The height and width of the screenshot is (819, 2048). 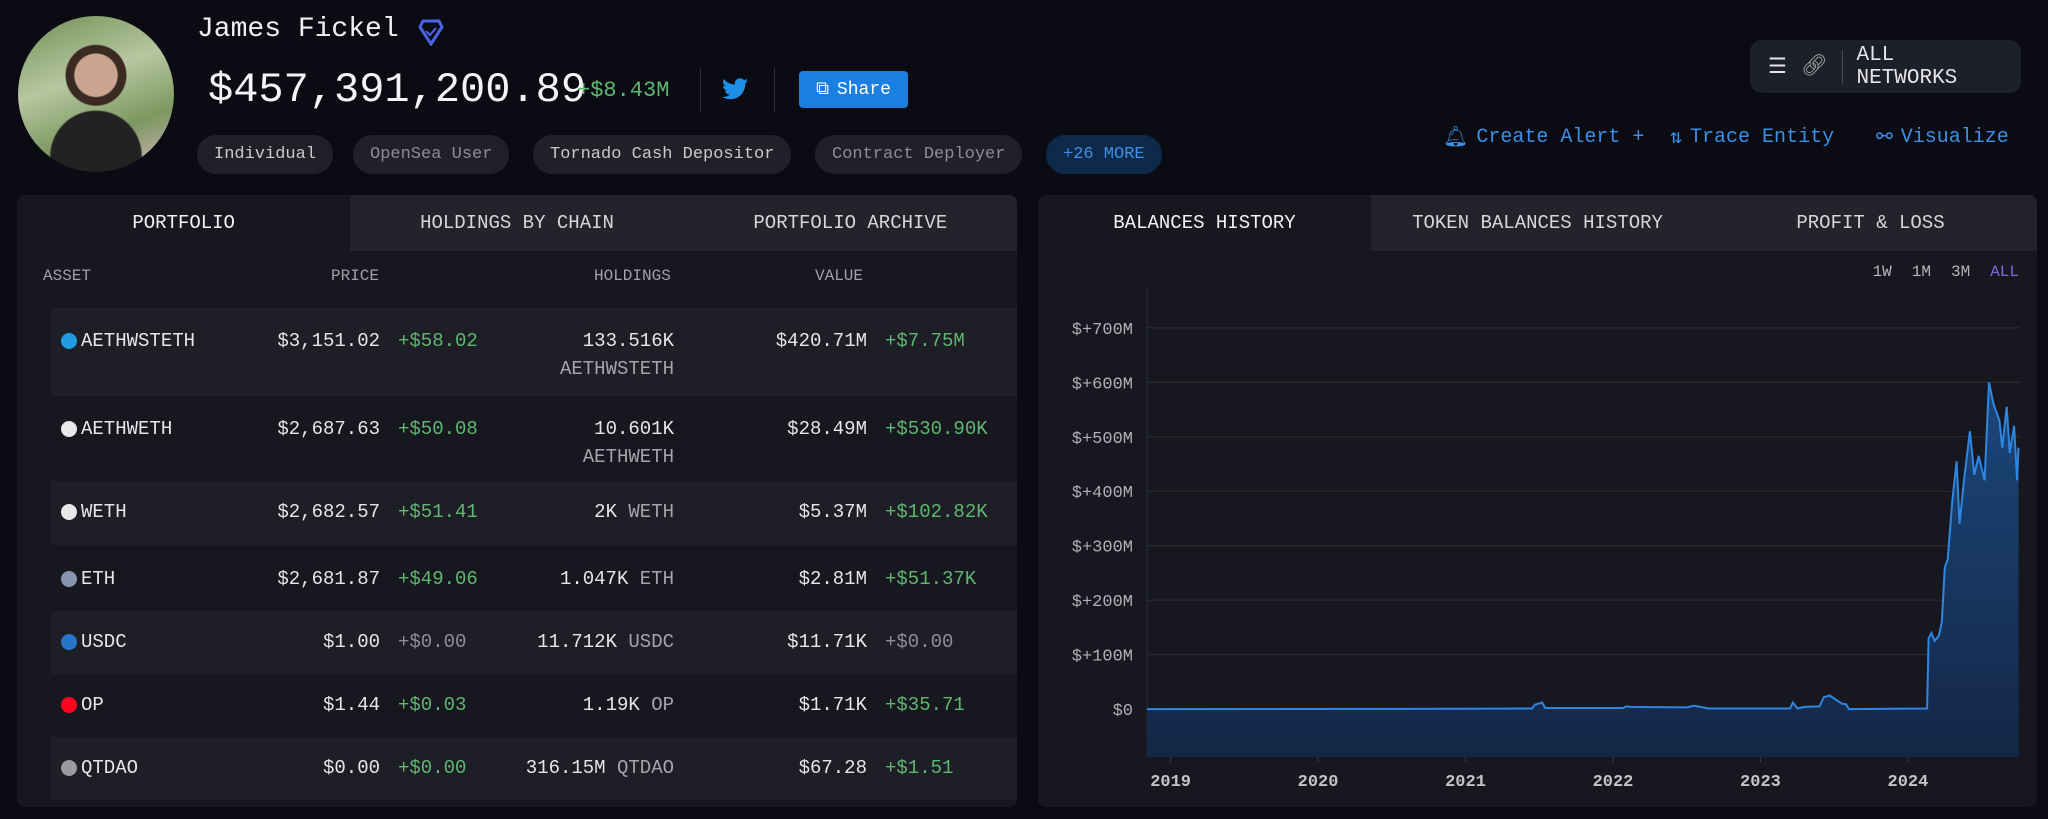 I want to click on price-change: +$49.06, so click(x=438, y=579).